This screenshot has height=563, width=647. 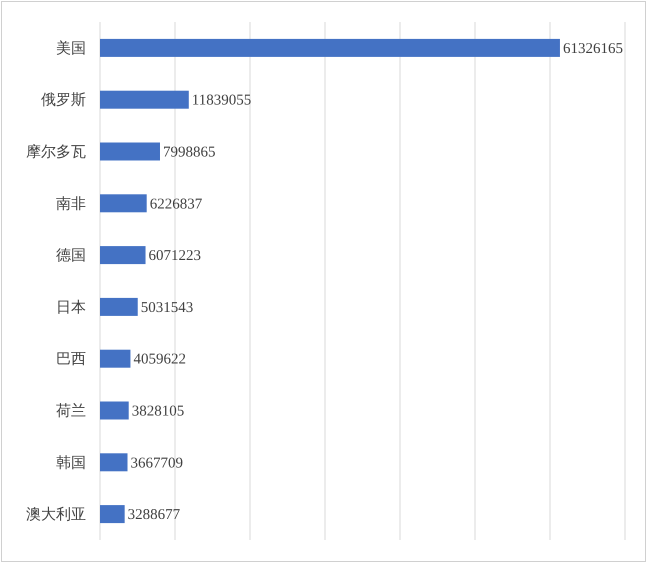 I want to click on data-label: 61326165, so click(x=592, y=48).